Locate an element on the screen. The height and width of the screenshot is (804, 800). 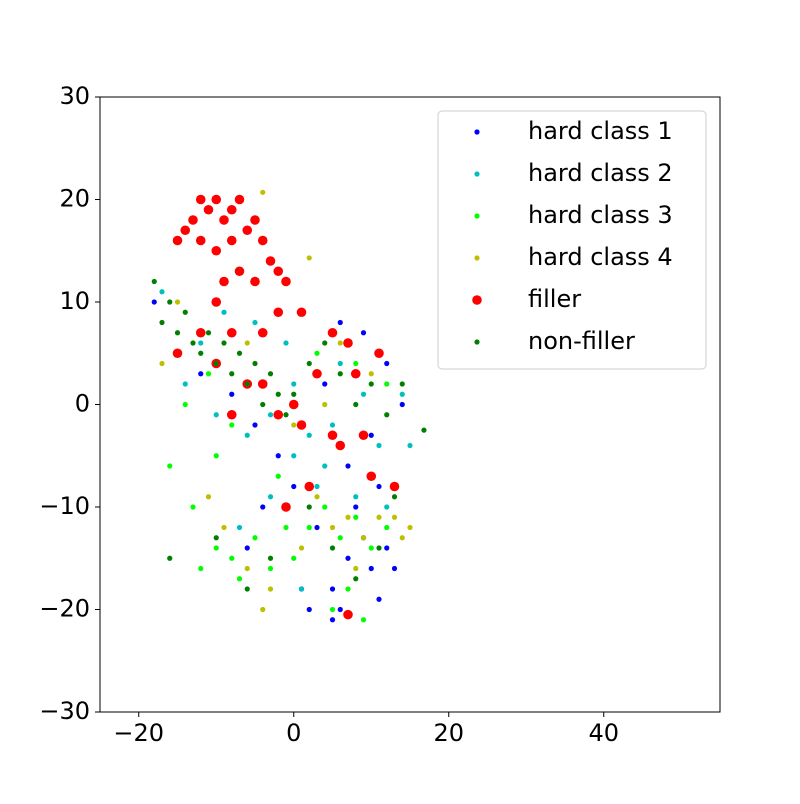
x-tick-label: 0 is located at coordinates (293, 733).